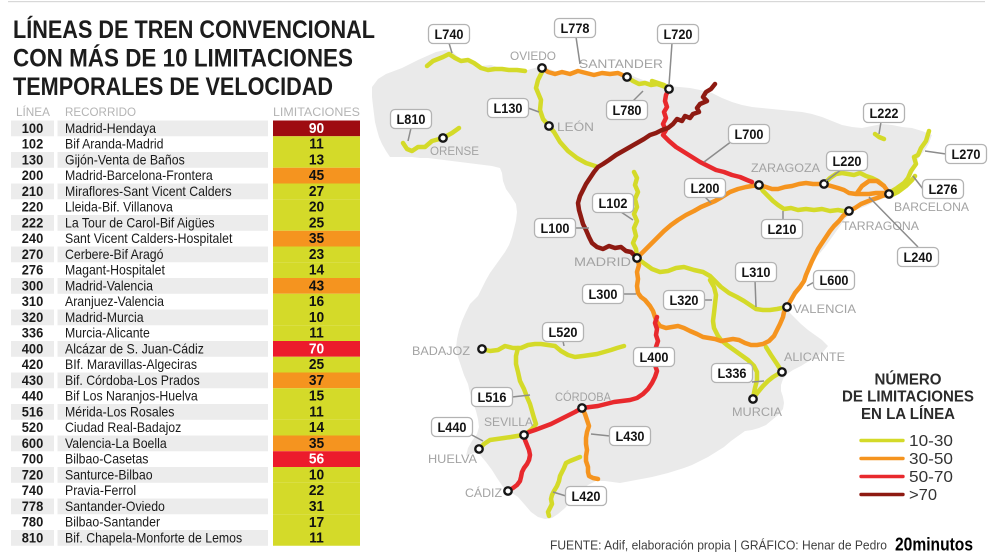  I want to click on svg-text: L320, so click(684, 300).